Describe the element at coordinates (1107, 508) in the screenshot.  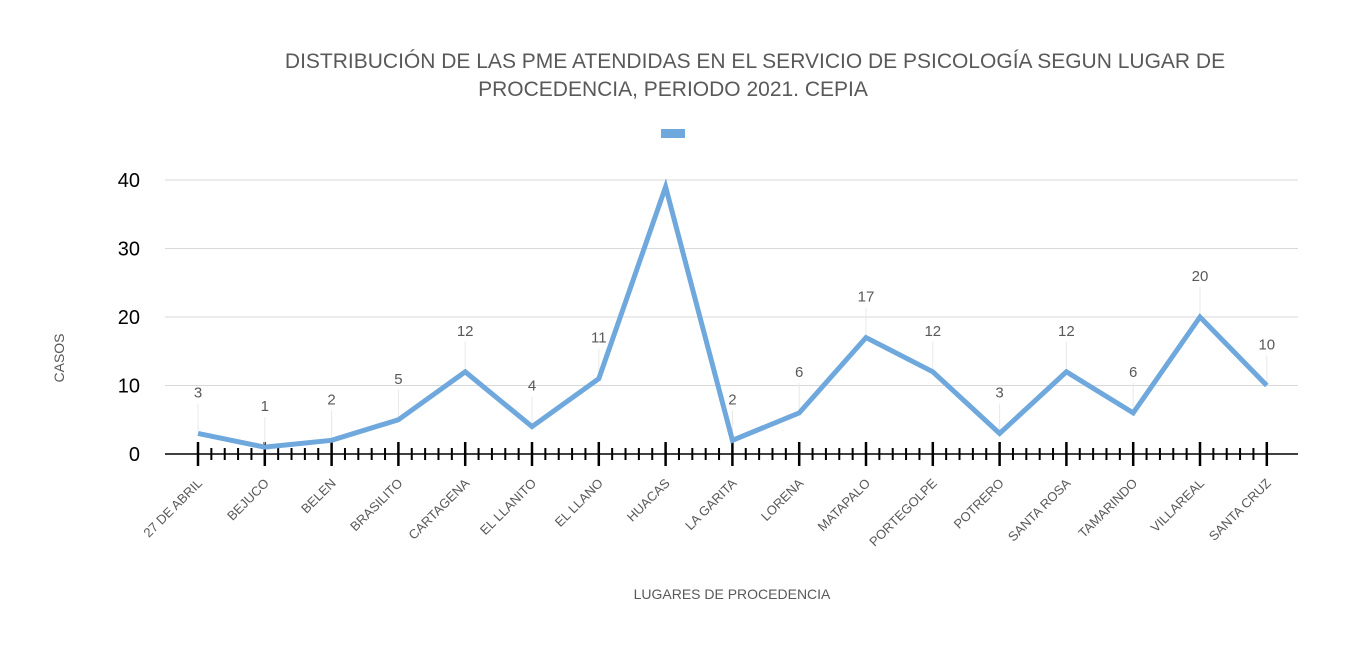
I see `x-tick-label: TAMARINDO` at that location.